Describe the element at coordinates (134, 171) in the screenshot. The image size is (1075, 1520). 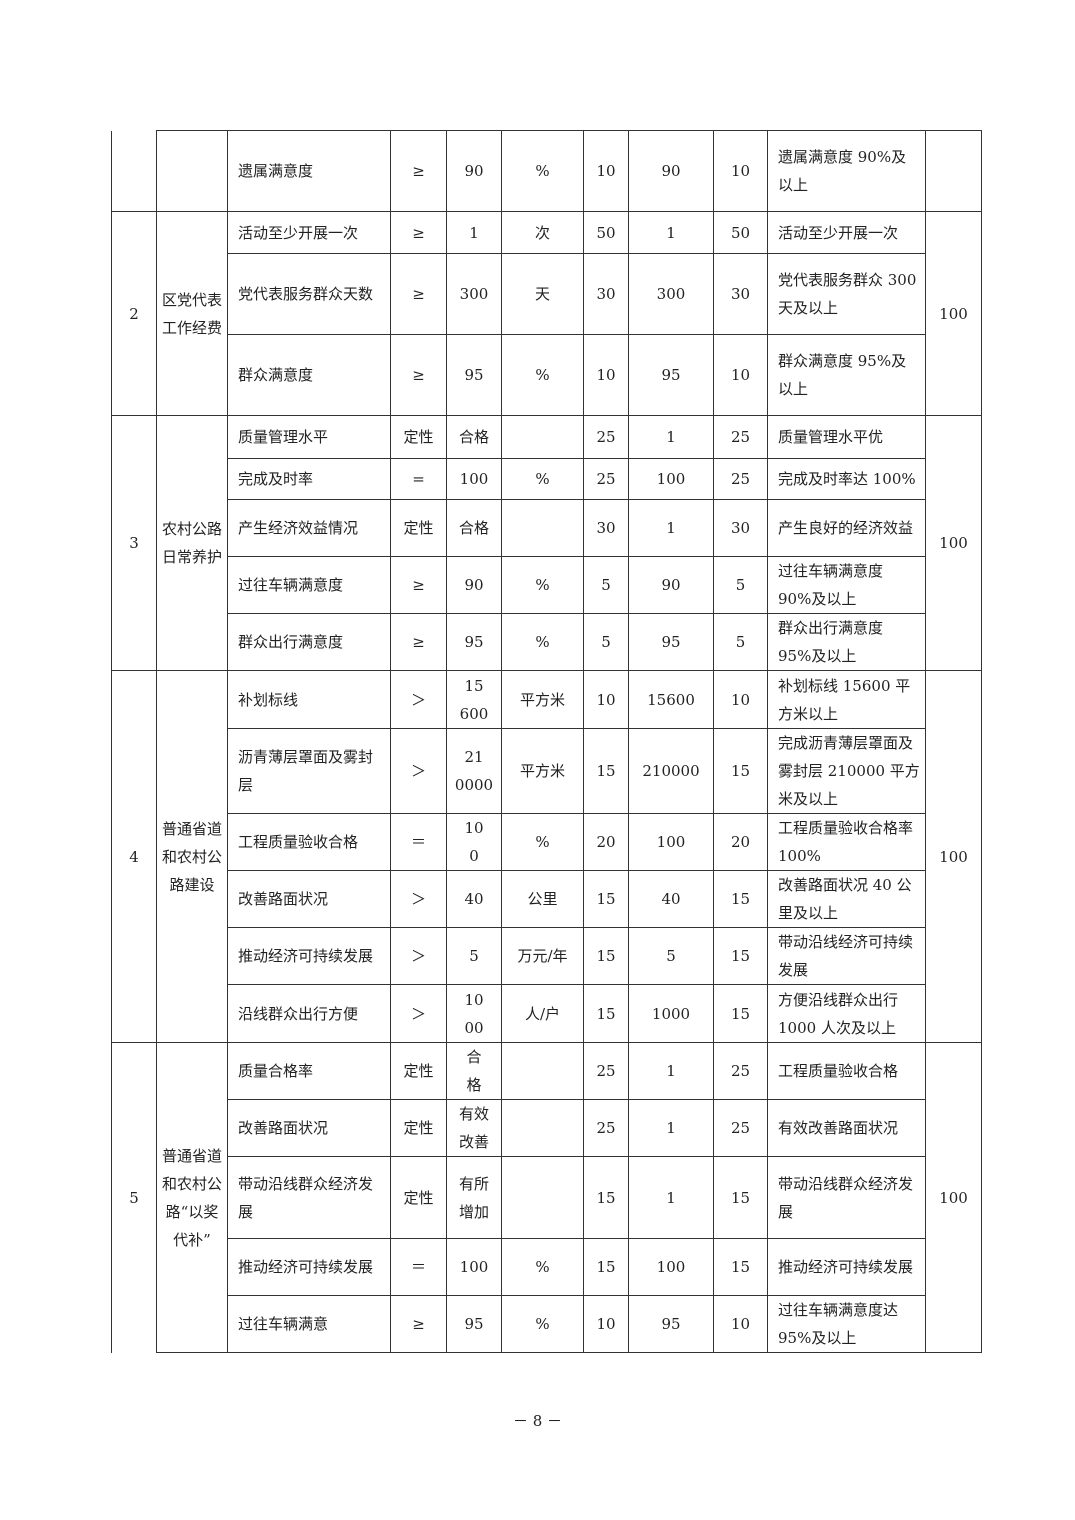
I see `group-number-cell` at that location.